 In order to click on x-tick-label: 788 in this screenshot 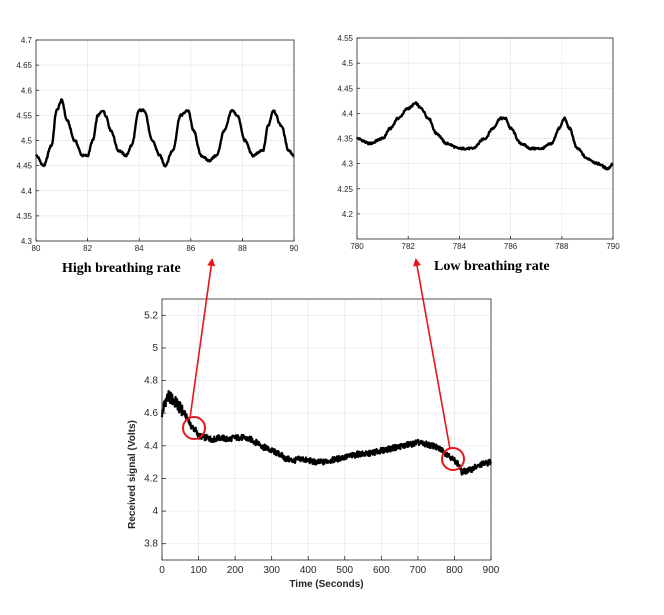, I will do `click(562, 246)`.